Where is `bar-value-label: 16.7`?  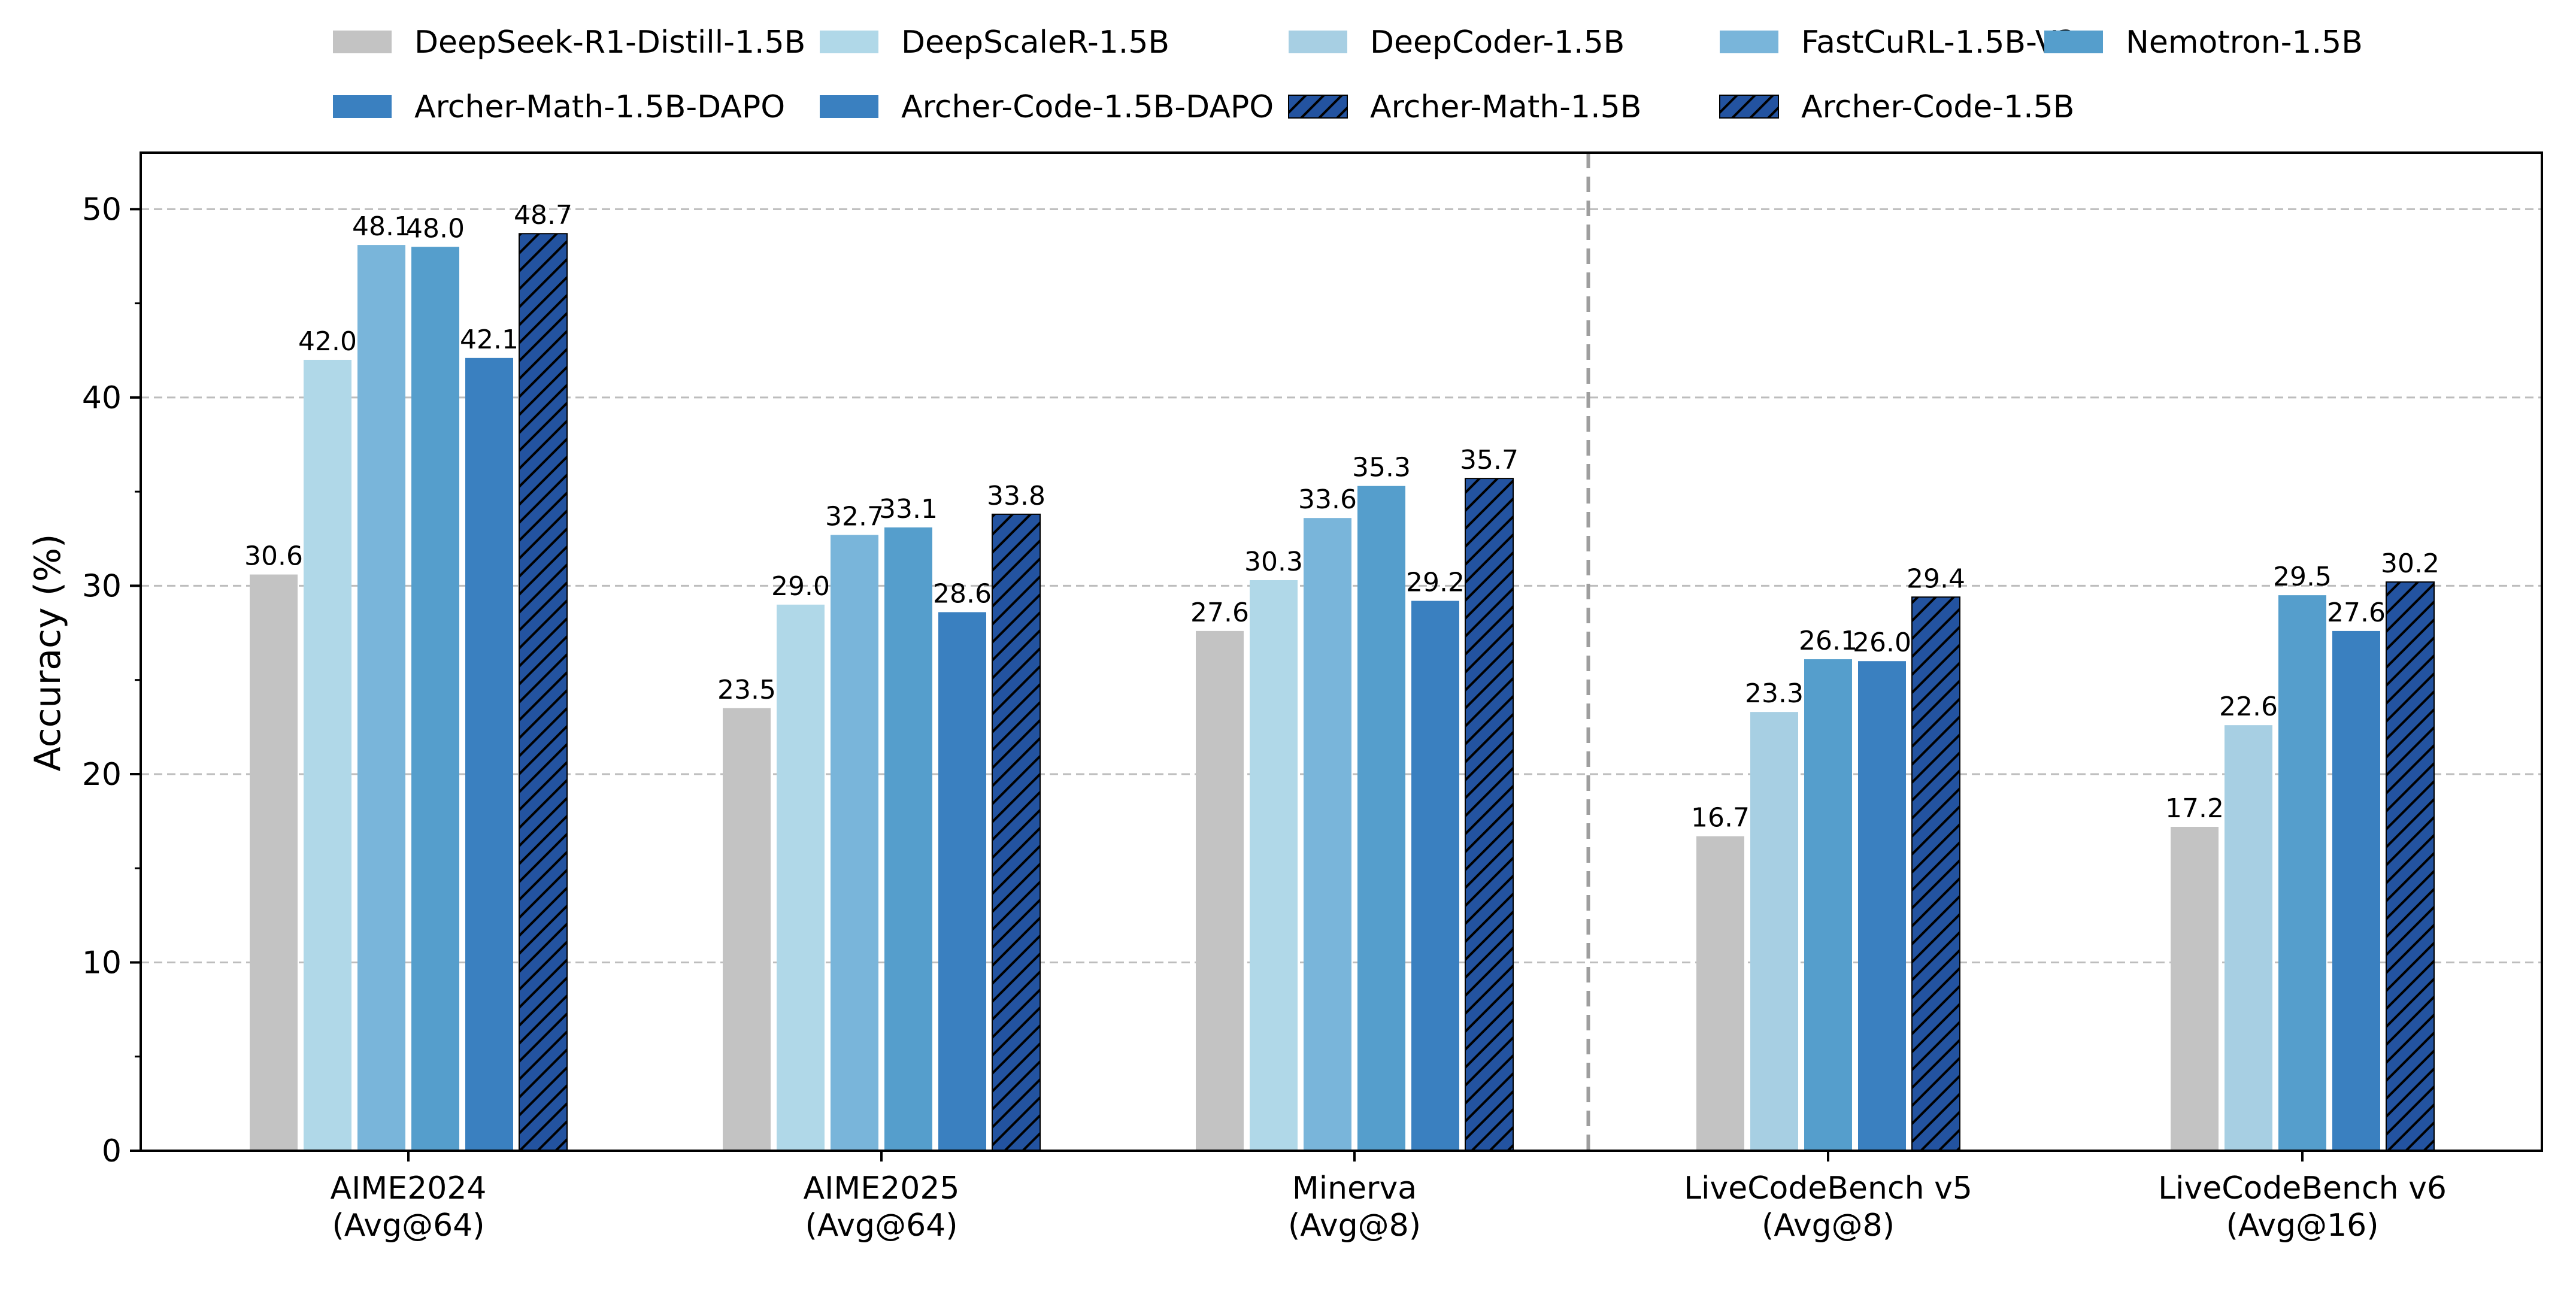
bar-value-label: 16.7 is located at coordinates (1720, 818).